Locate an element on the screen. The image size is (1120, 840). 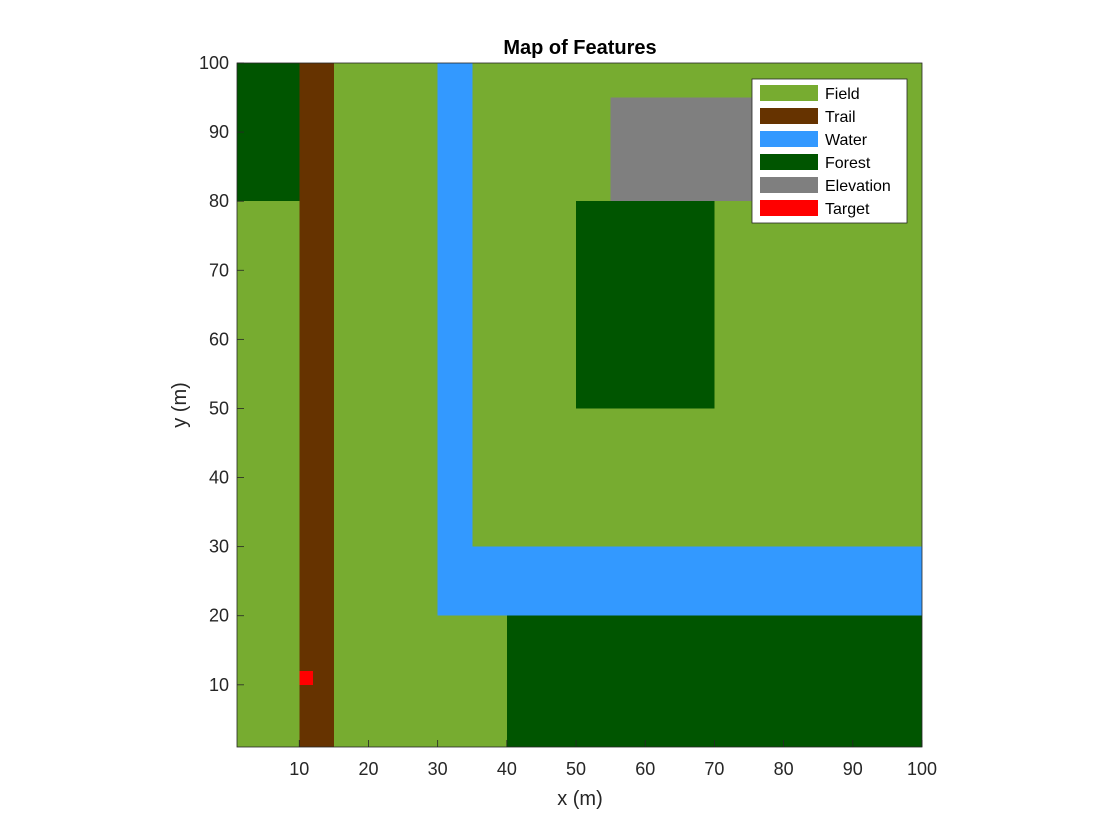
x-tick-label-10: 10 is located at coordinates (299, 769).